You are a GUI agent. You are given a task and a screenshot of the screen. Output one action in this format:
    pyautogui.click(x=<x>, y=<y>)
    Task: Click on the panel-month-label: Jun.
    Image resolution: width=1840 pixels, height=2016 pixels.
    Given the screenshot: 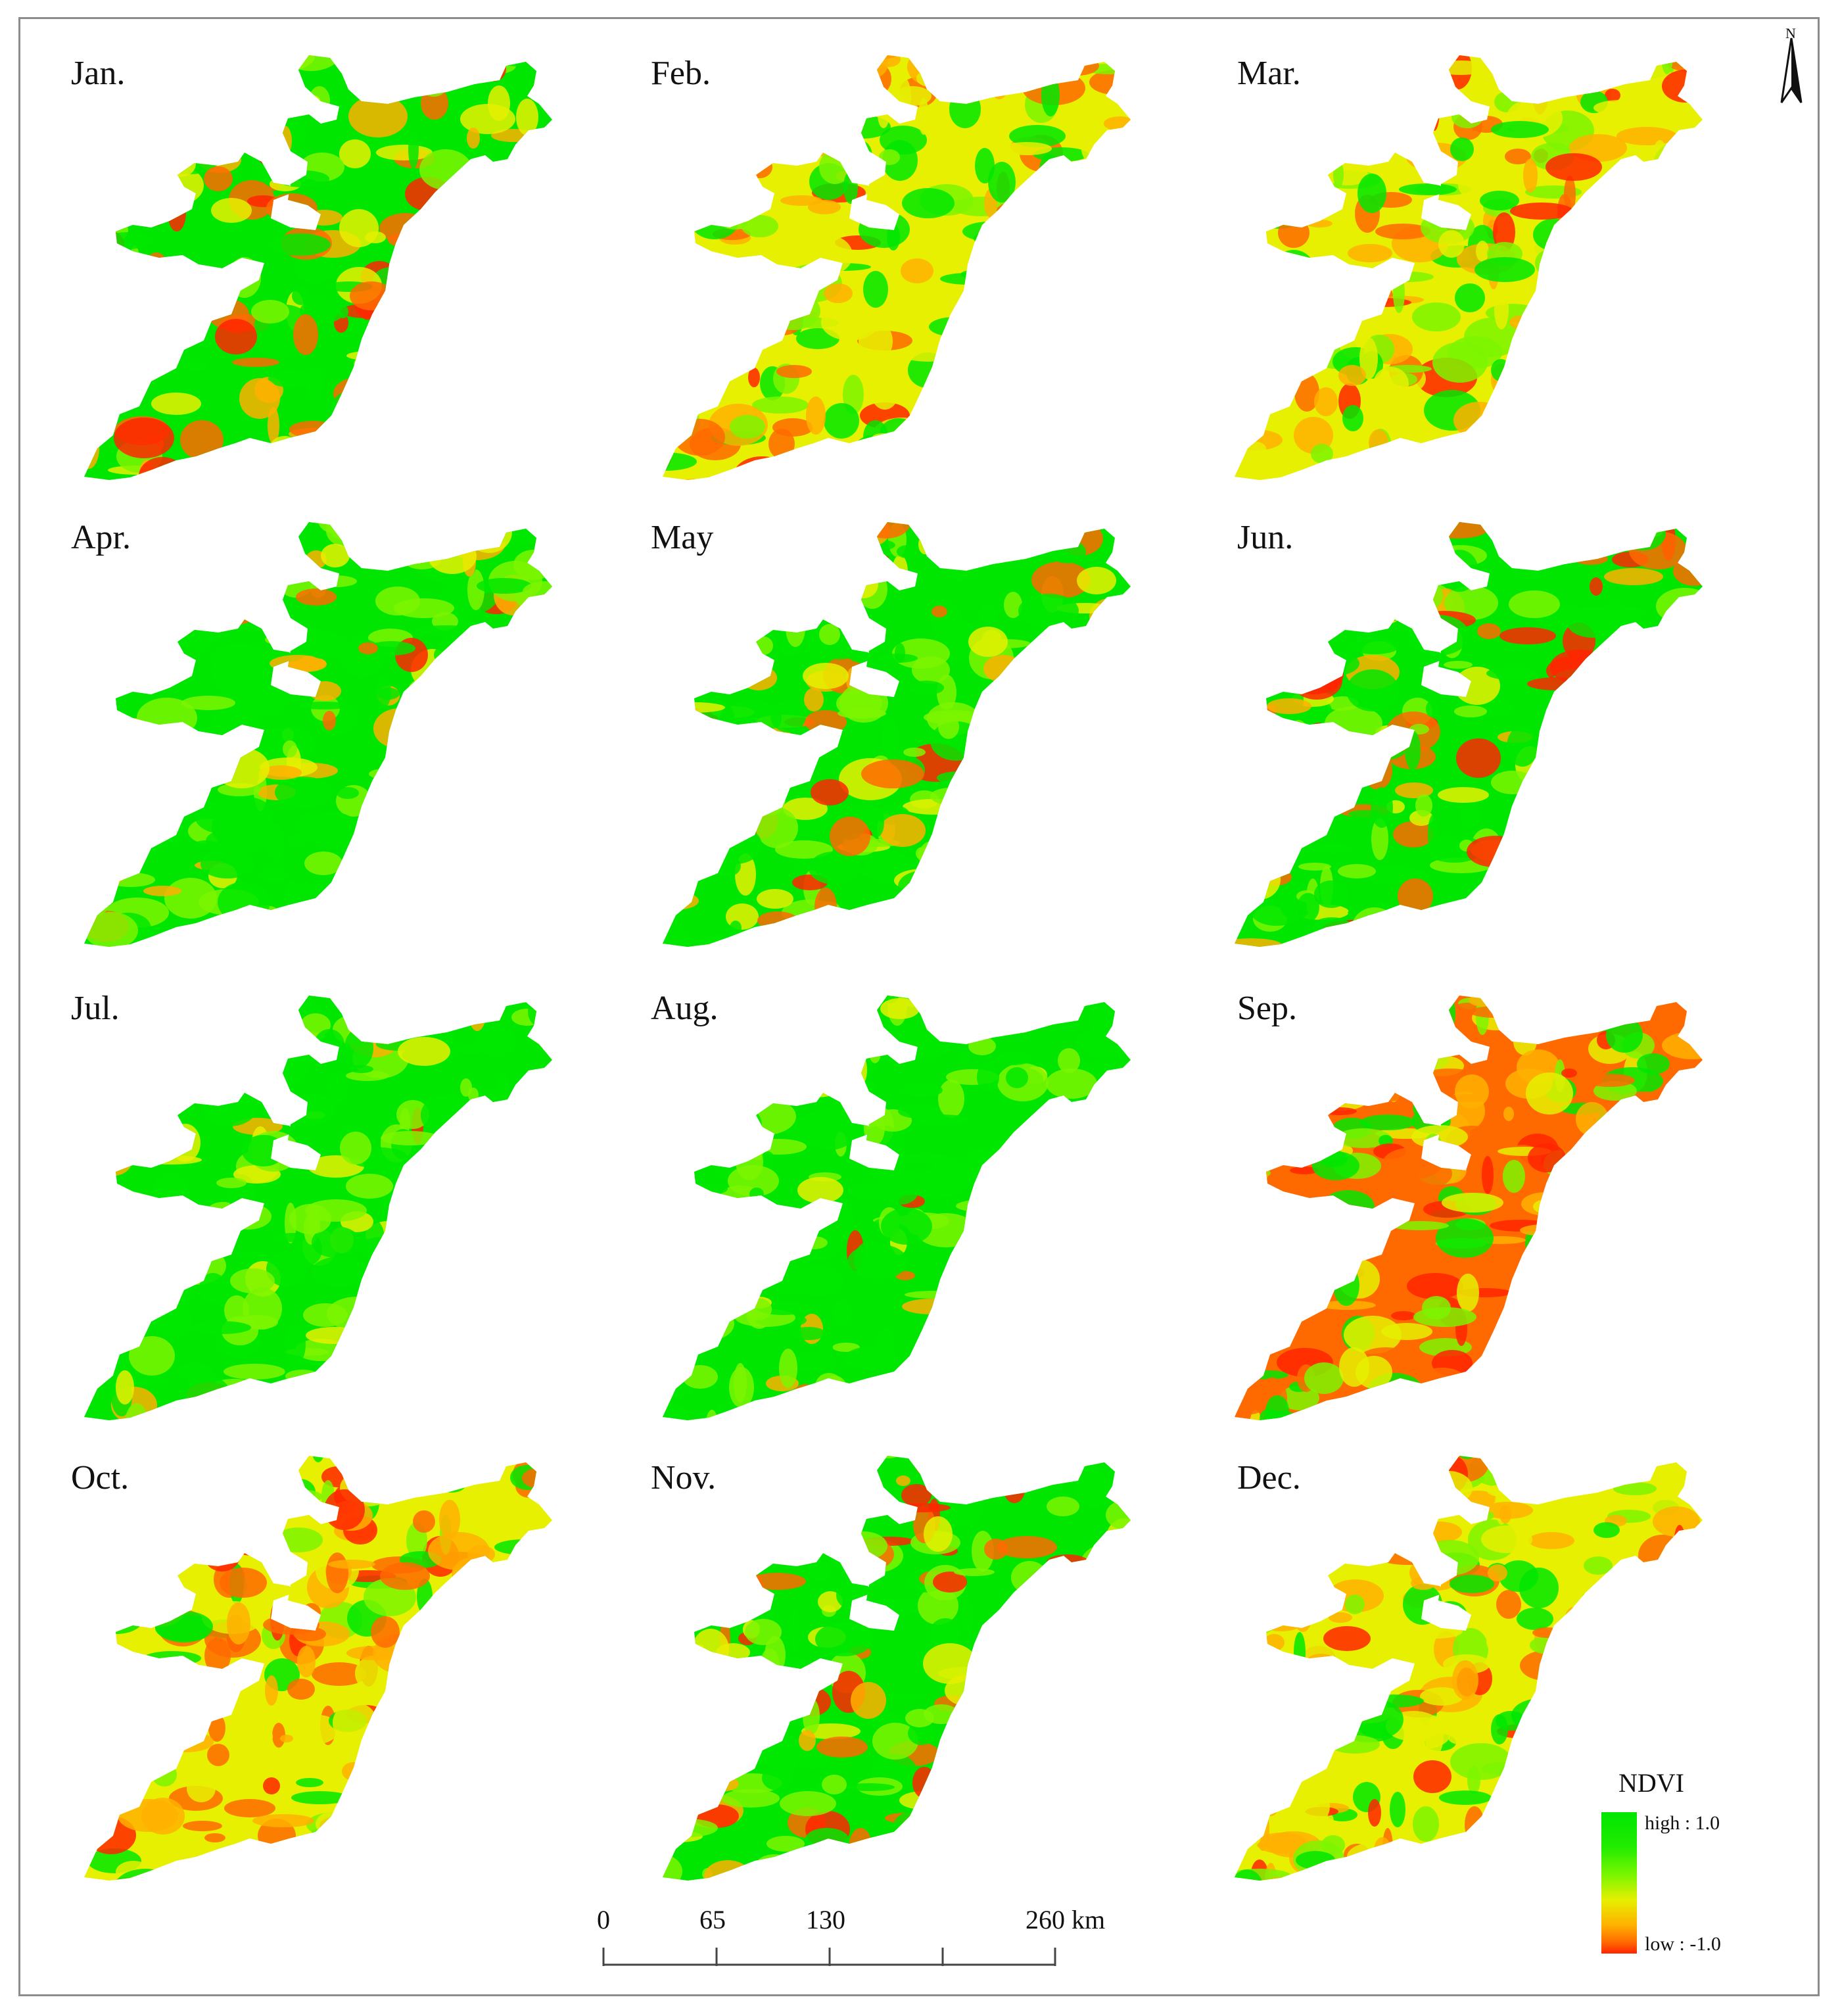 What is the action you would take?
    pyautogui.click(x=1265, y=537)
    